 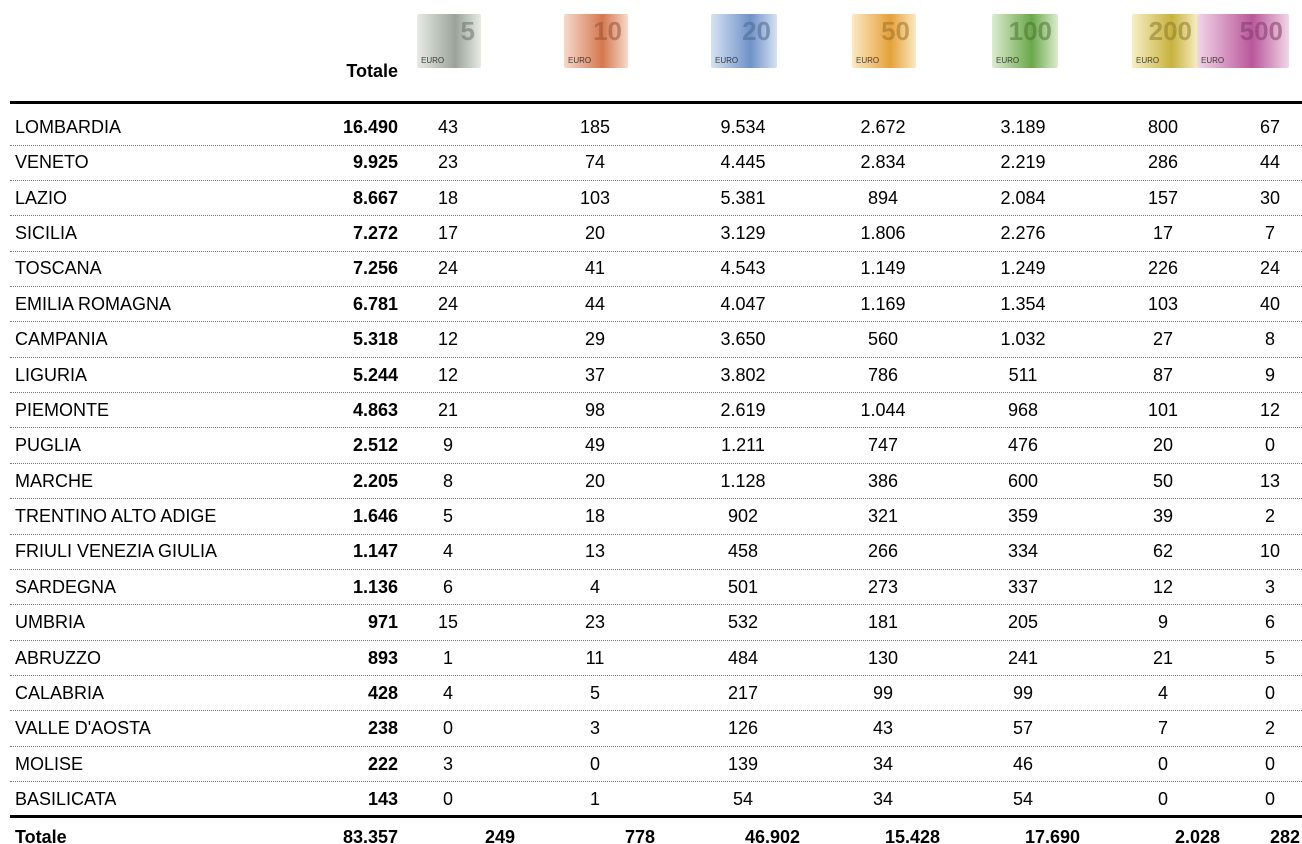 I want to click on count: 476, so click(x=1023, y=445).